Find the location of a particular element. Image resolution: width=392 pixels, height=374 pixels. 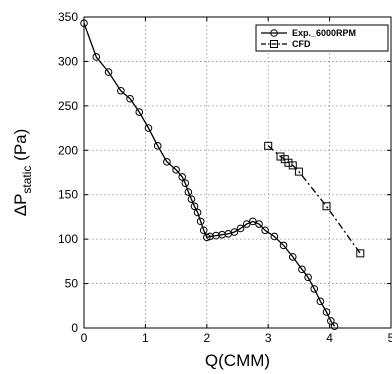

x-axis-label: Q(CMM) is located at coordinates (237, 360).